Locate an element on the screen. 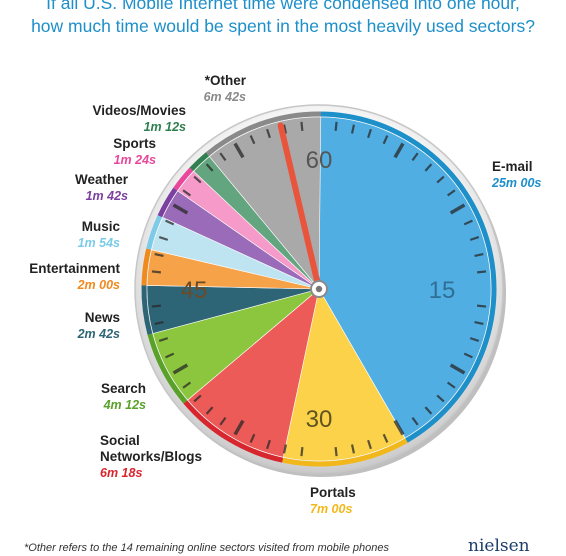 This screenshot has height=556, width=566. label-portals: Portals 7m 00s is located at coordinates (345, 501).